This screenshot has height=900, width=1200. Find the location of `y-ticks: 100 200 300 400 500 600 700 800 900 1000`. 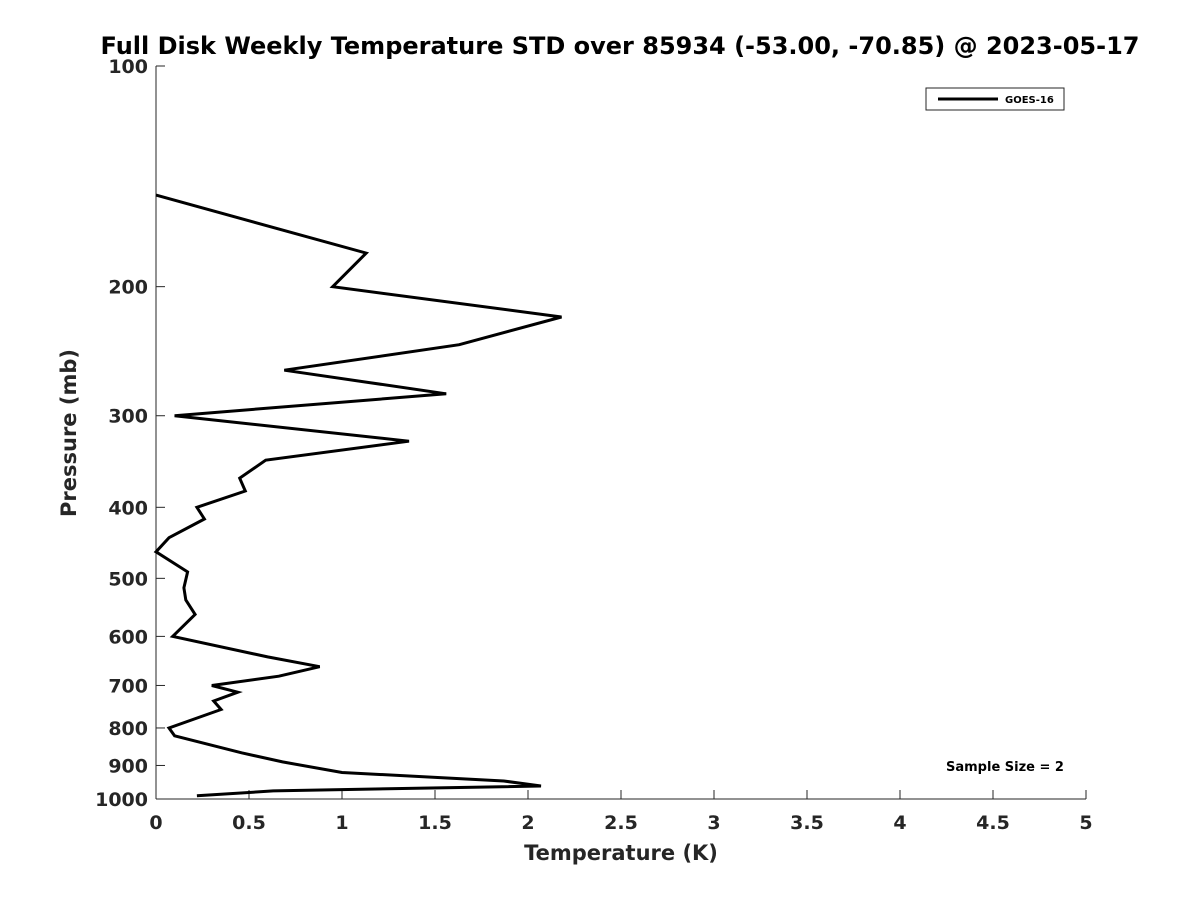

y-ticks: 100 200 300 400 500 600 700 800 900 1000 is located at coordinates (130, 433).